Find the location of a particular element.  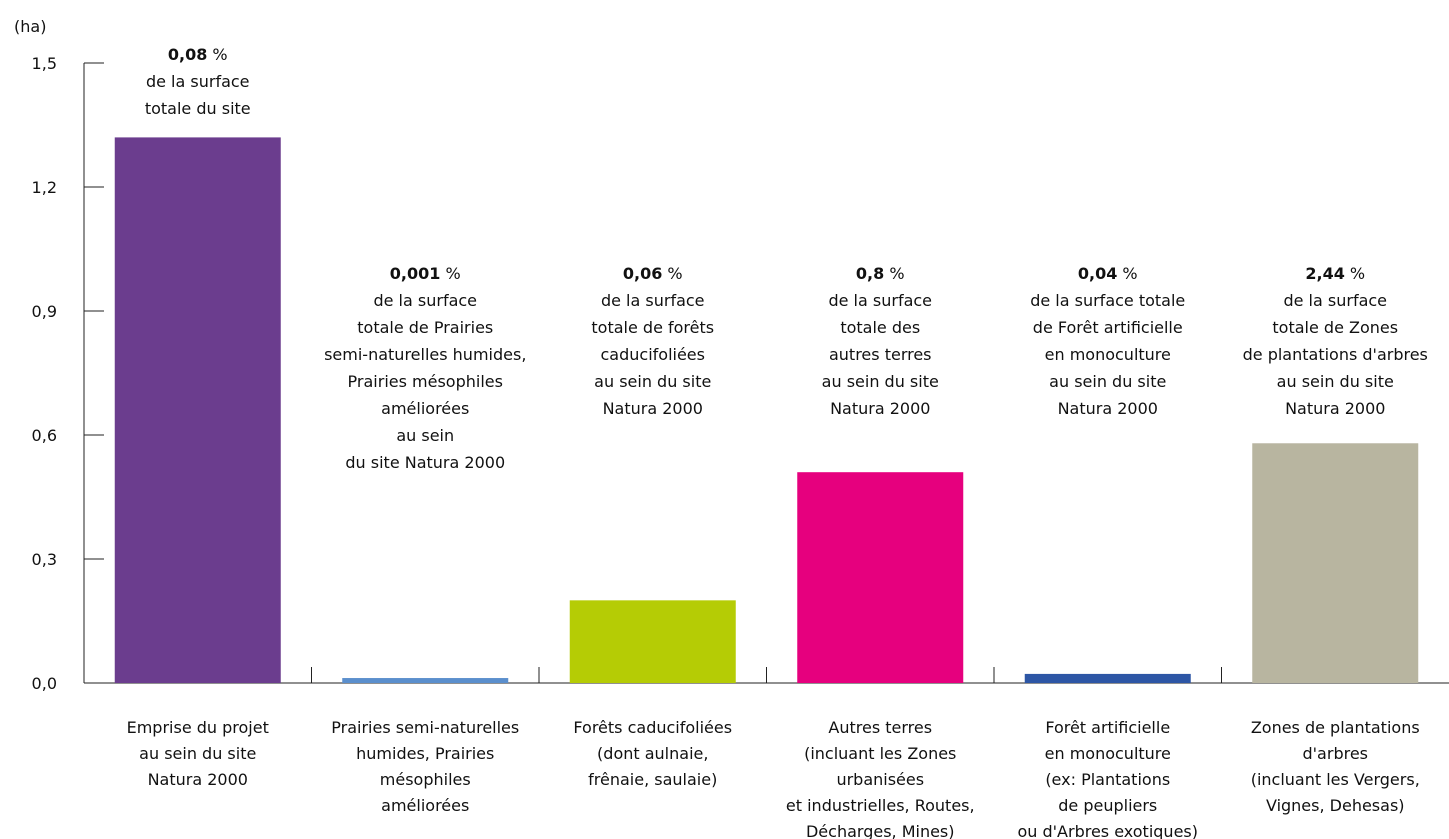

category-label-line: (incluant les Vergers, is located at coordinates (1335, 779).